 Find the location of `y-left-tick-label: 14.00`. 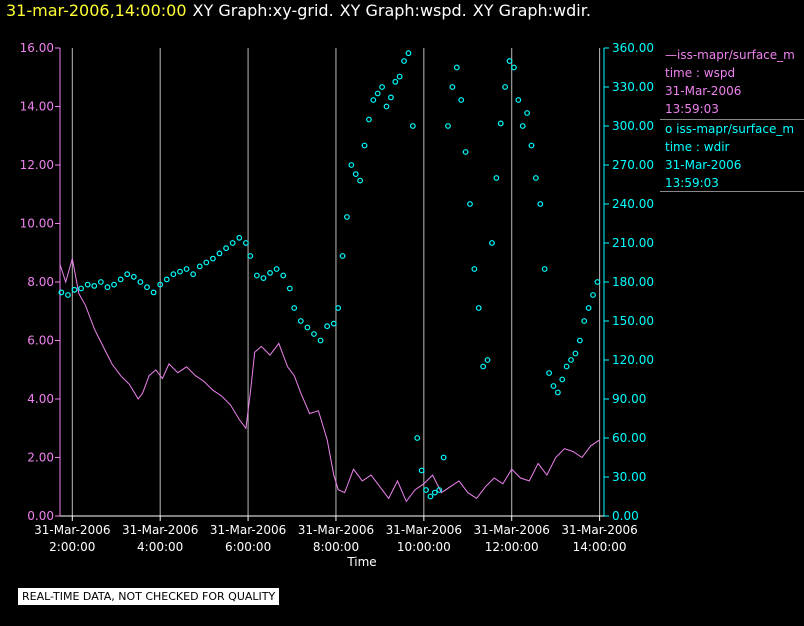

y-left-tick-label: 14.00 is located at coordinates (37, 107).